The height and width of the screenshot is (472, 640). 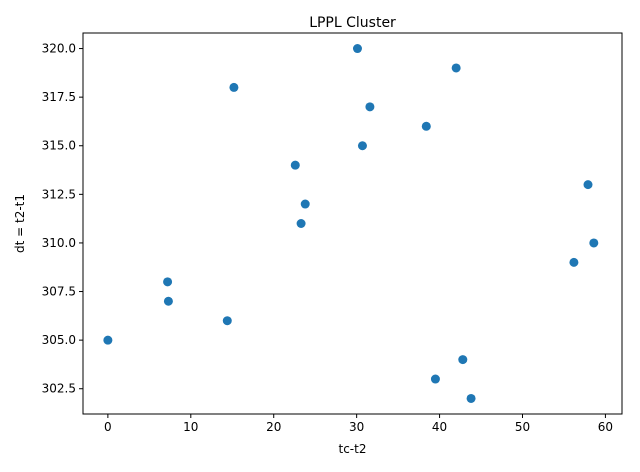 What do you see at coordinates (59, 146) in the screenshot?
I see `y-tick-label: 315.0` at bounding box center [59, 146].